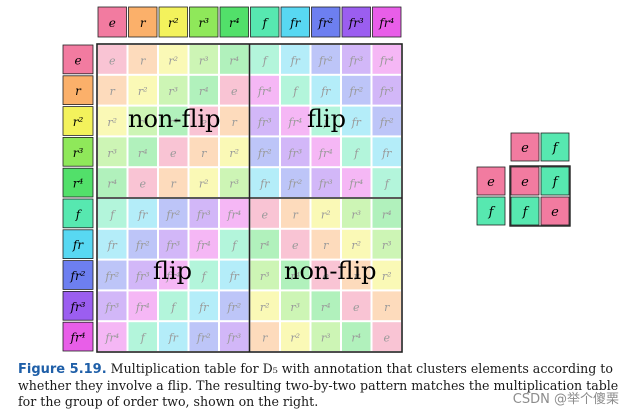 The height and width of the screenshot is (416, 627). I want to click on column-header-label-fr2: fr², so click(325, 23).